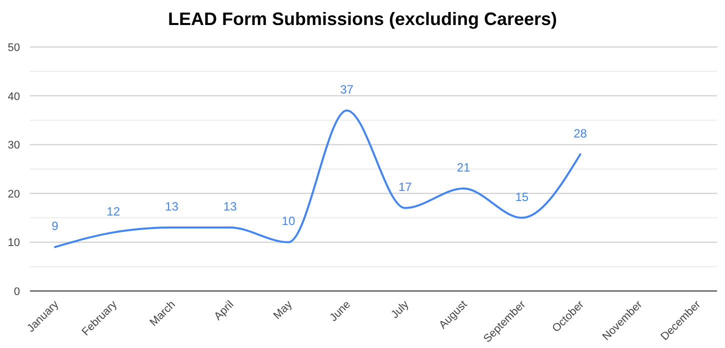  Describe the element at coordinates (363, 19) in the screenshot. I see `chart-title: LEAD Form Submissions (excluding Careers)` at that location.